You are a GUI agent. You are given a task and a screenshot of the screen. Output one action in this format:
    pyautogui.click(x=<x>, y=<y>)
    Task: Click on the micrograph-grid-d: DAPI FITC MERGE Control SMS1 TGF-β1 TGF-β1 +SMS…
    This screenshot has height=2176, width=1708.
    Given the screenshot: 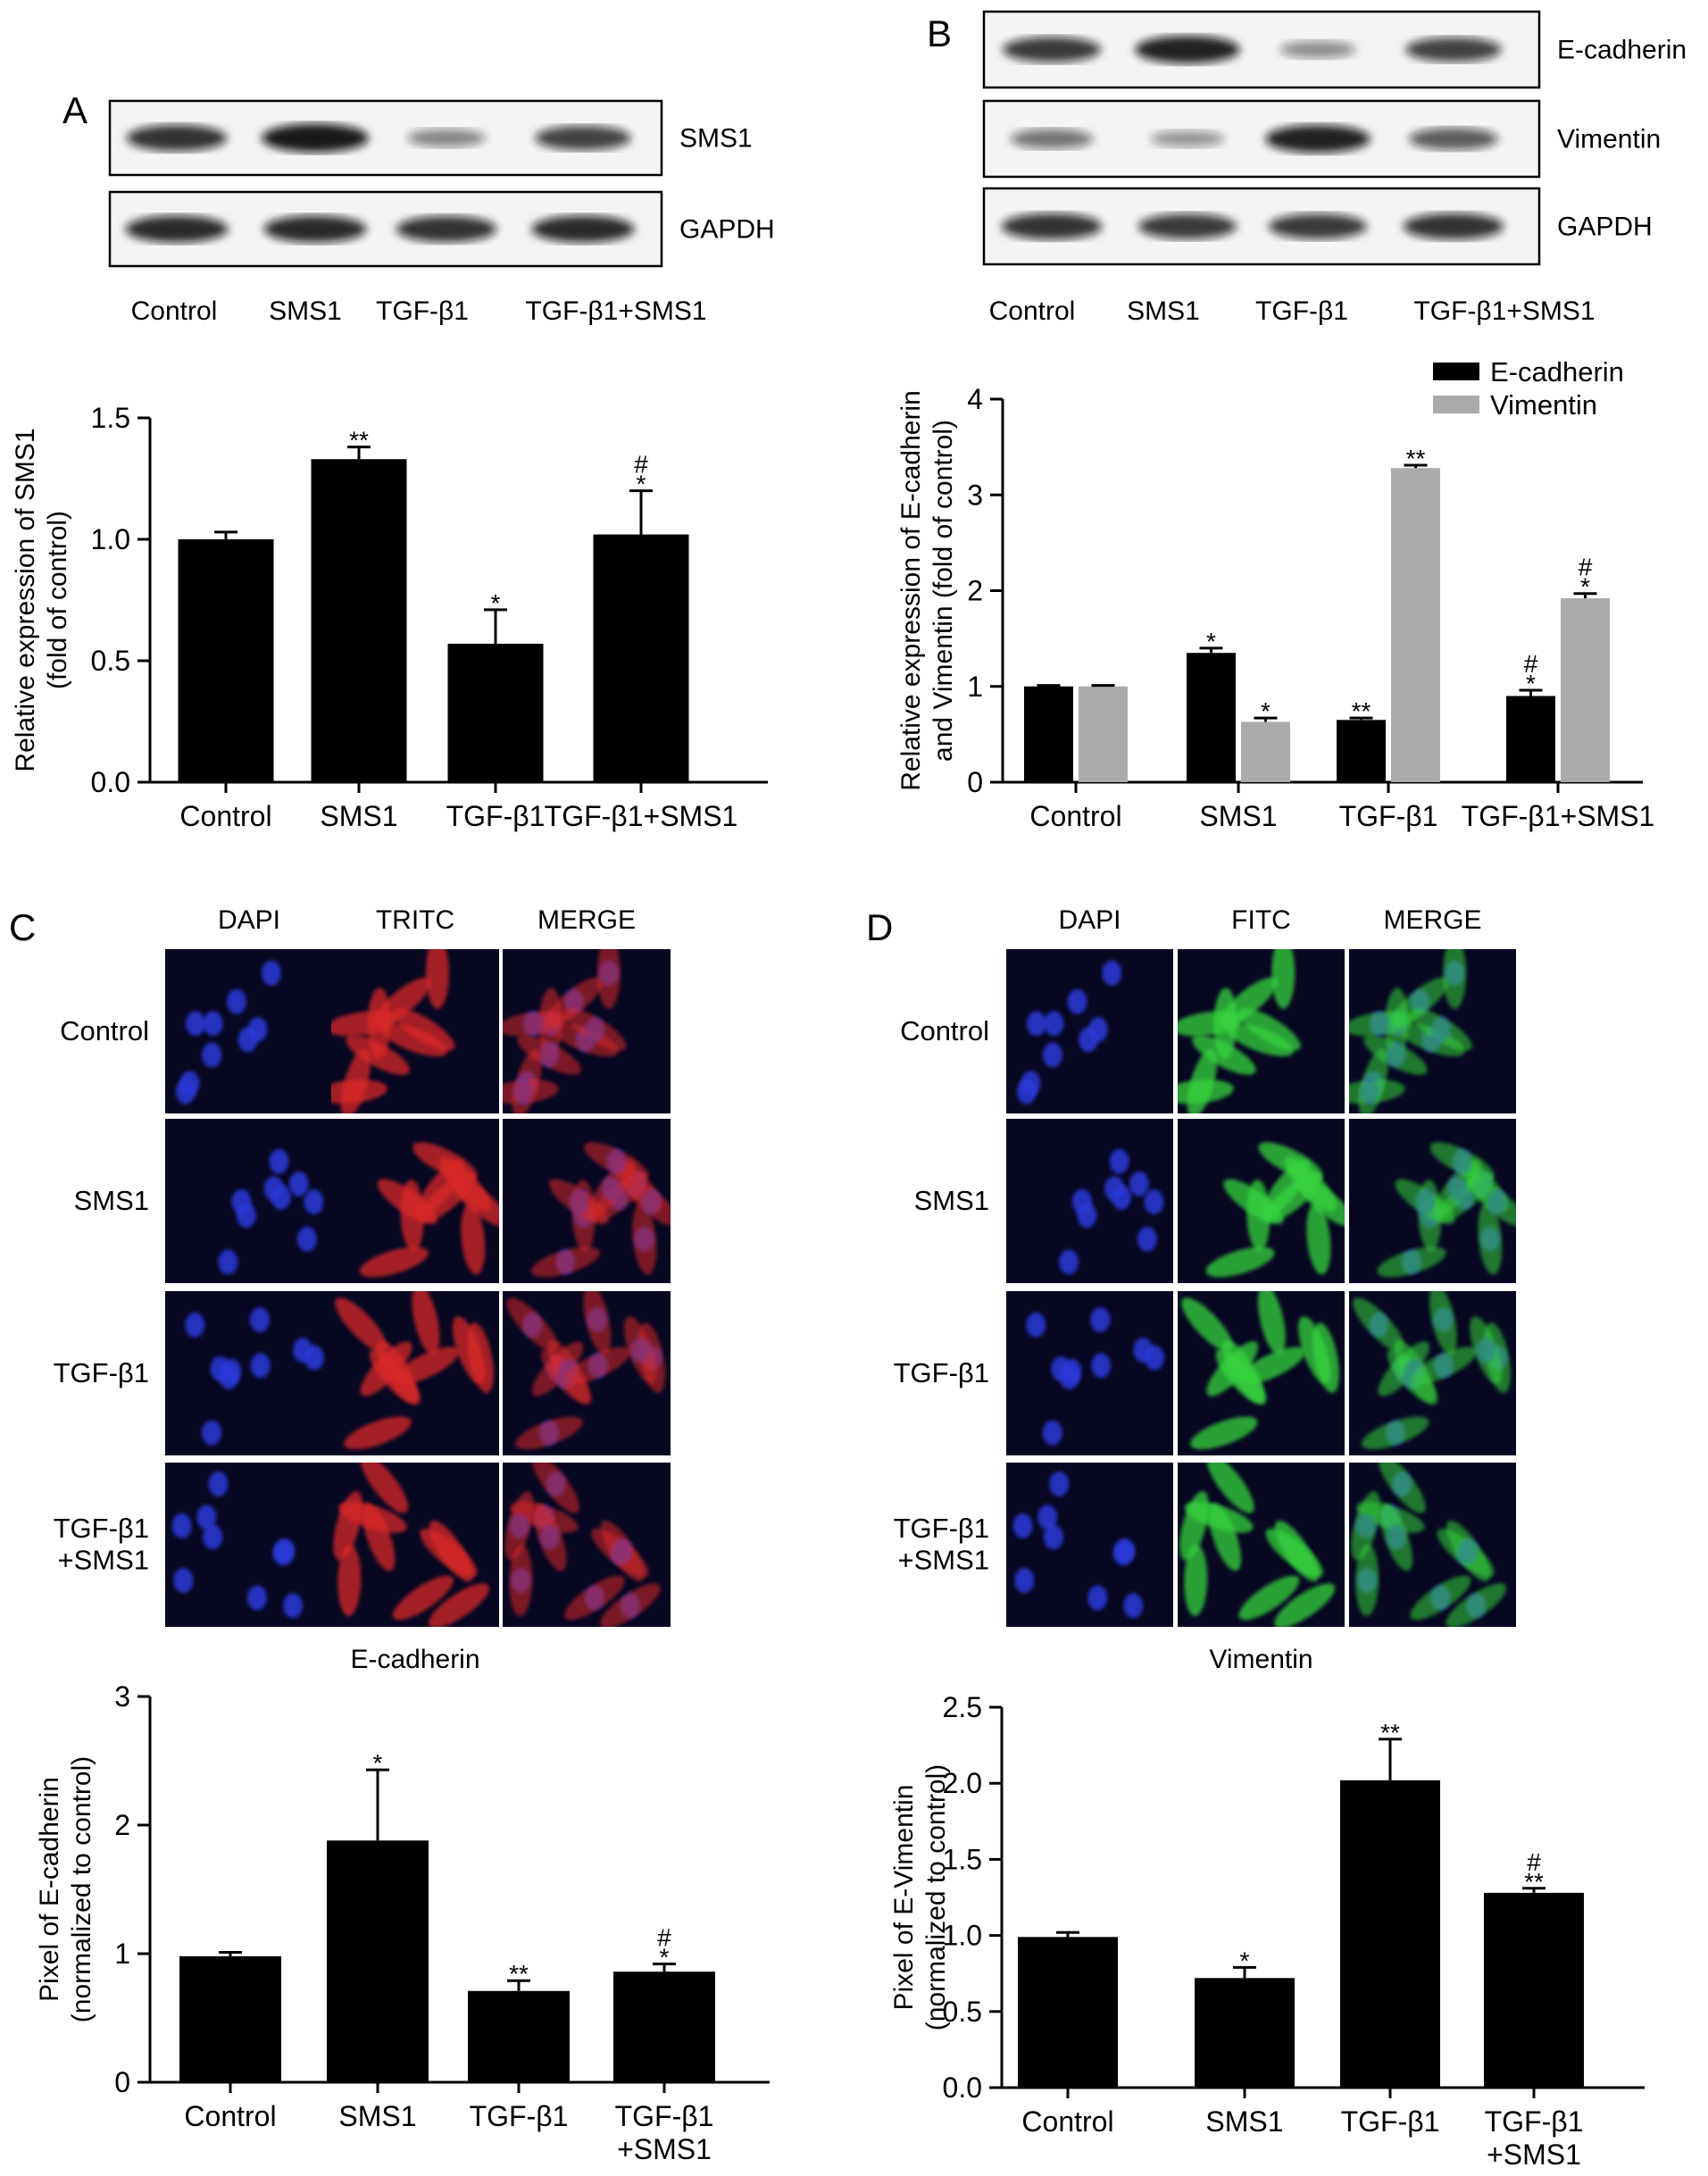 What is the action you would take?
    pyautogui.click(x=1205, y=1289)
    